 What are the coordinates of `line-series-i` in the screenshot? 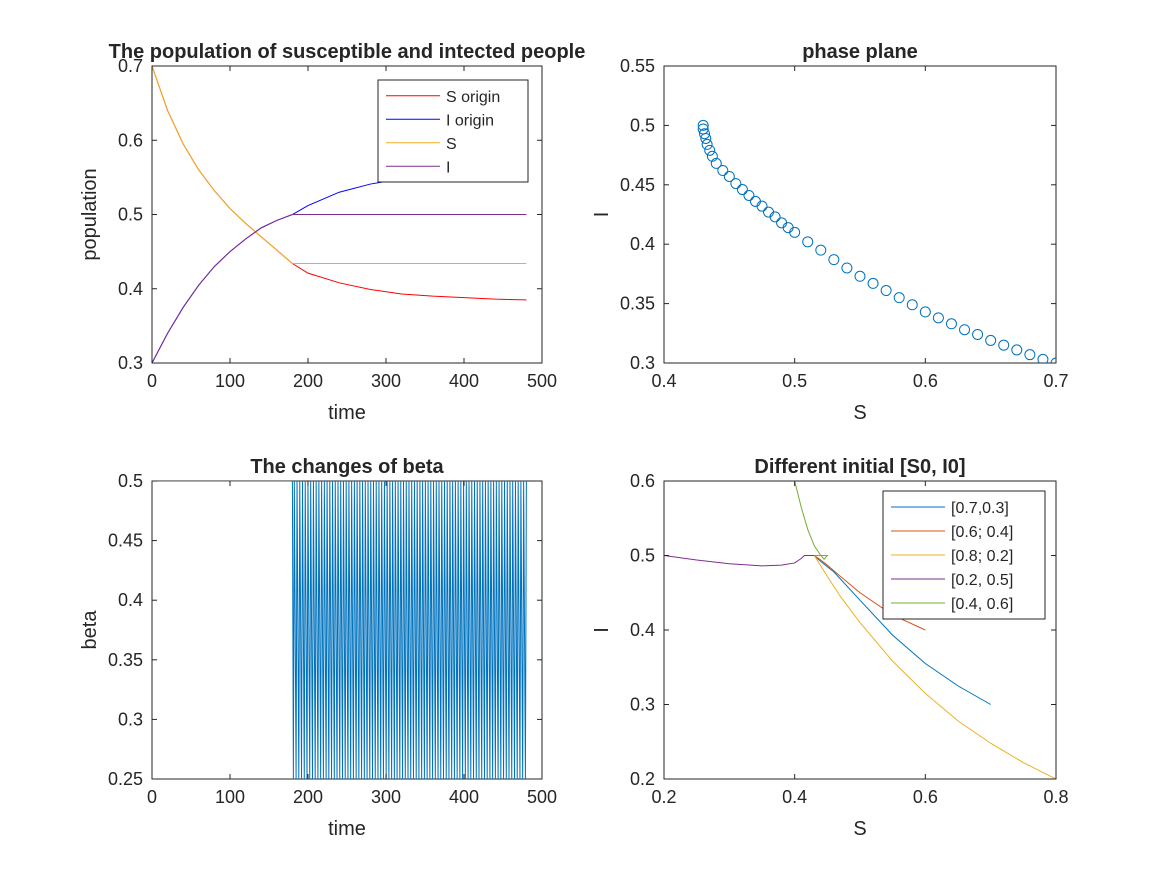 It's located at (339, 288).